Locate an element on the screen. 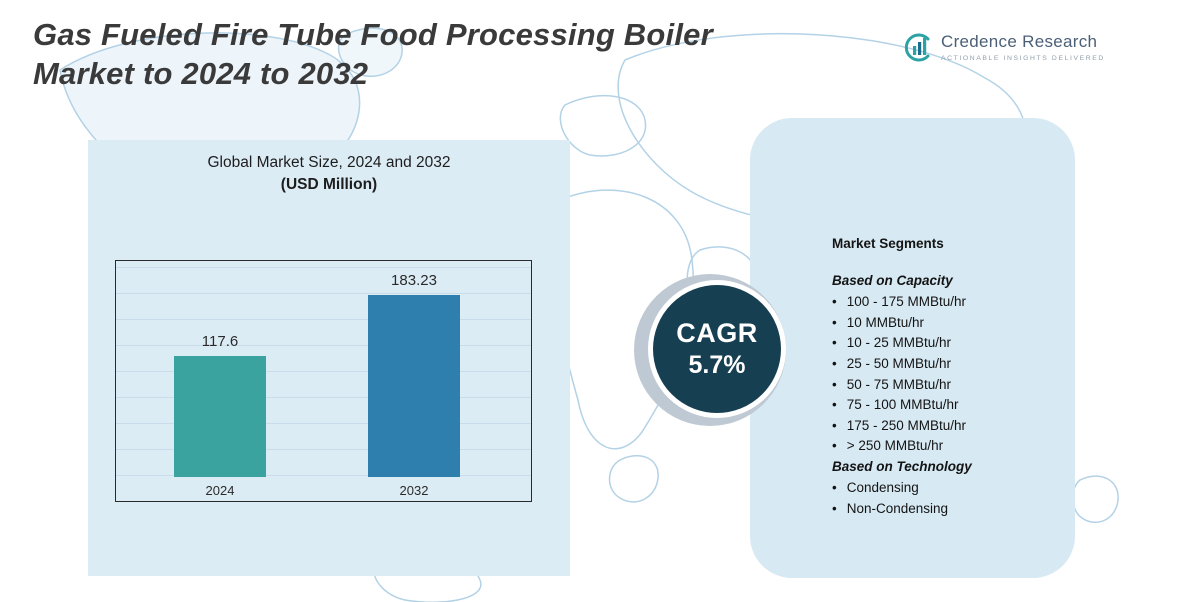 The width and height of the screenshot is (1187, 602). bar-2032 is located at coordinates (414, 386).